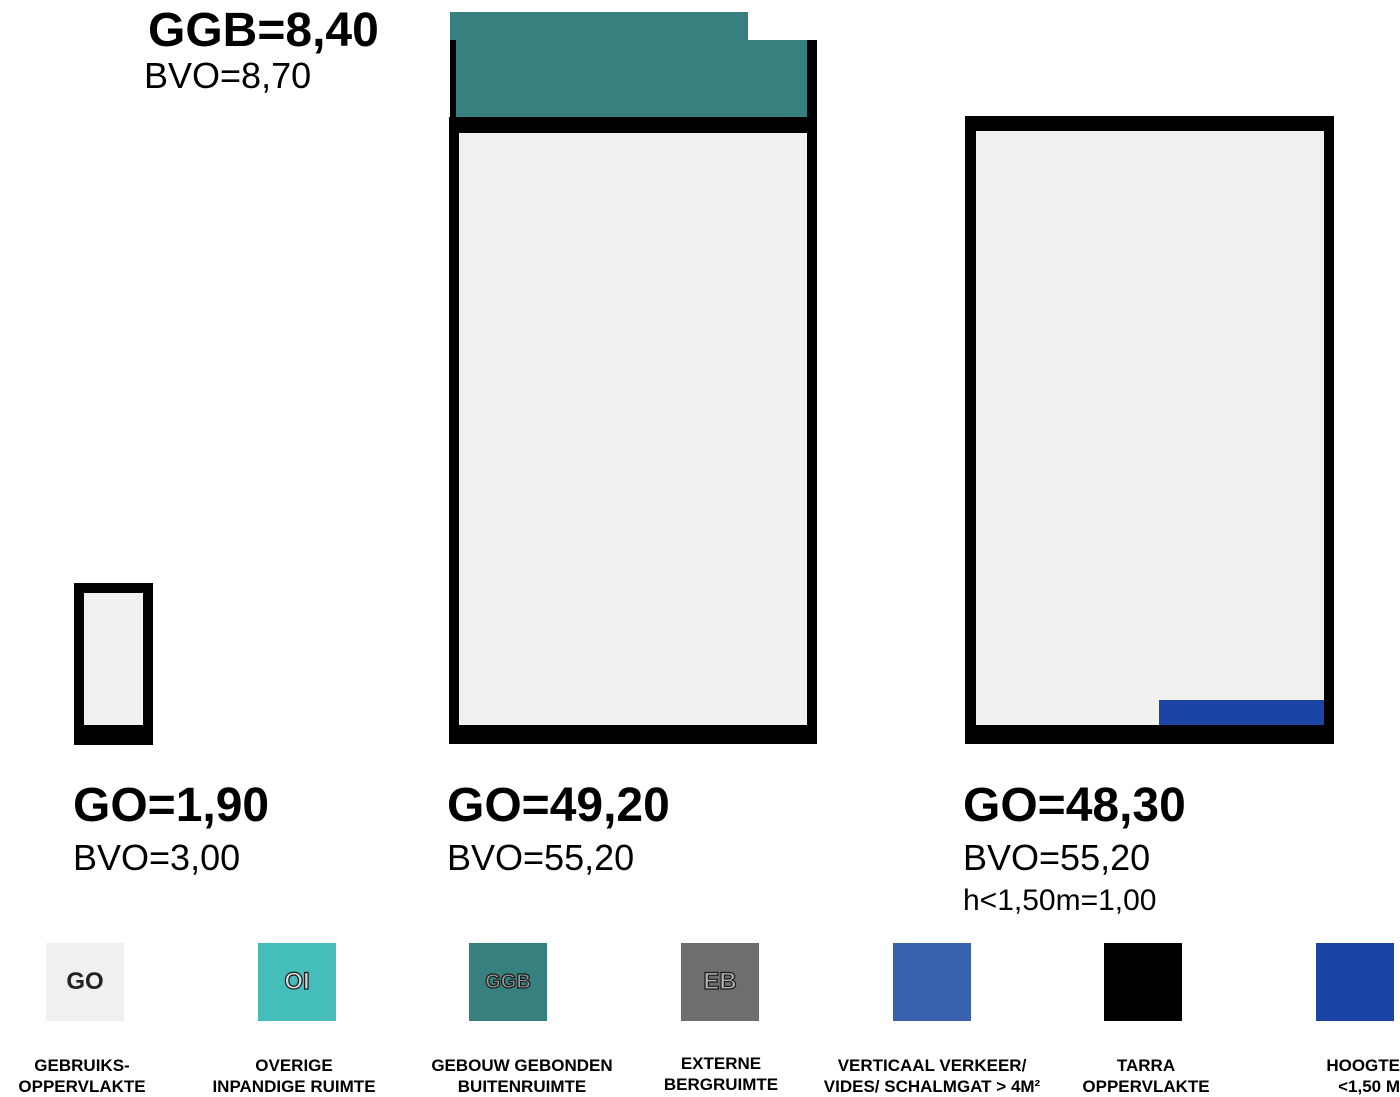 This screenshot has height=1097, width=1400. I want to click on legend-swatch-oi: OI, so click(297, 982).